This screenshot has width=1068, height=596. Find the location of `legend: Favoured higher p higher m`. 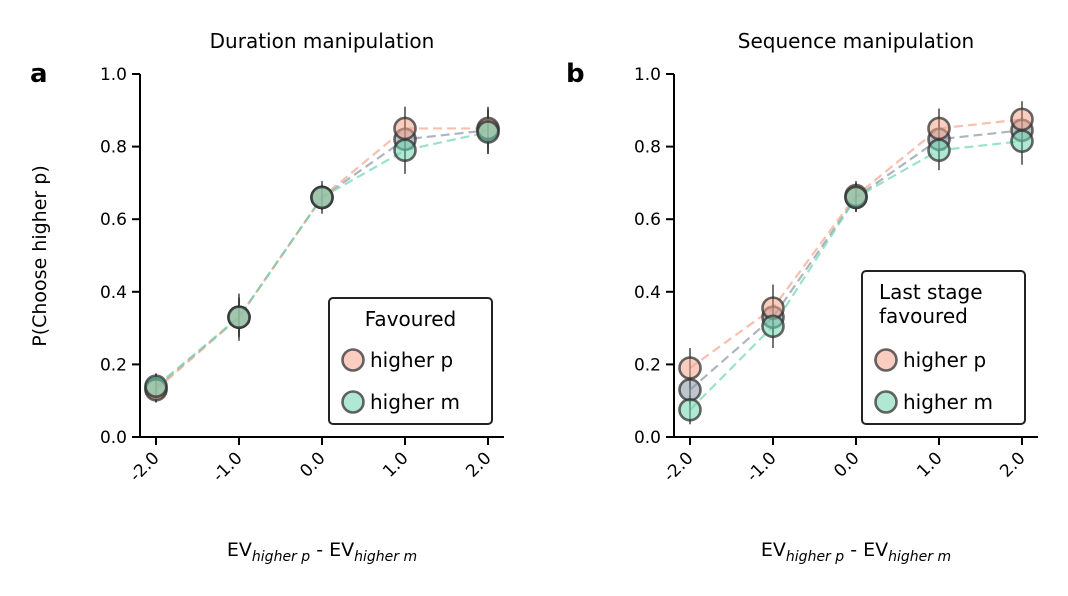

legend: Favoured higher p higher m is located at coordinates (410, 361).